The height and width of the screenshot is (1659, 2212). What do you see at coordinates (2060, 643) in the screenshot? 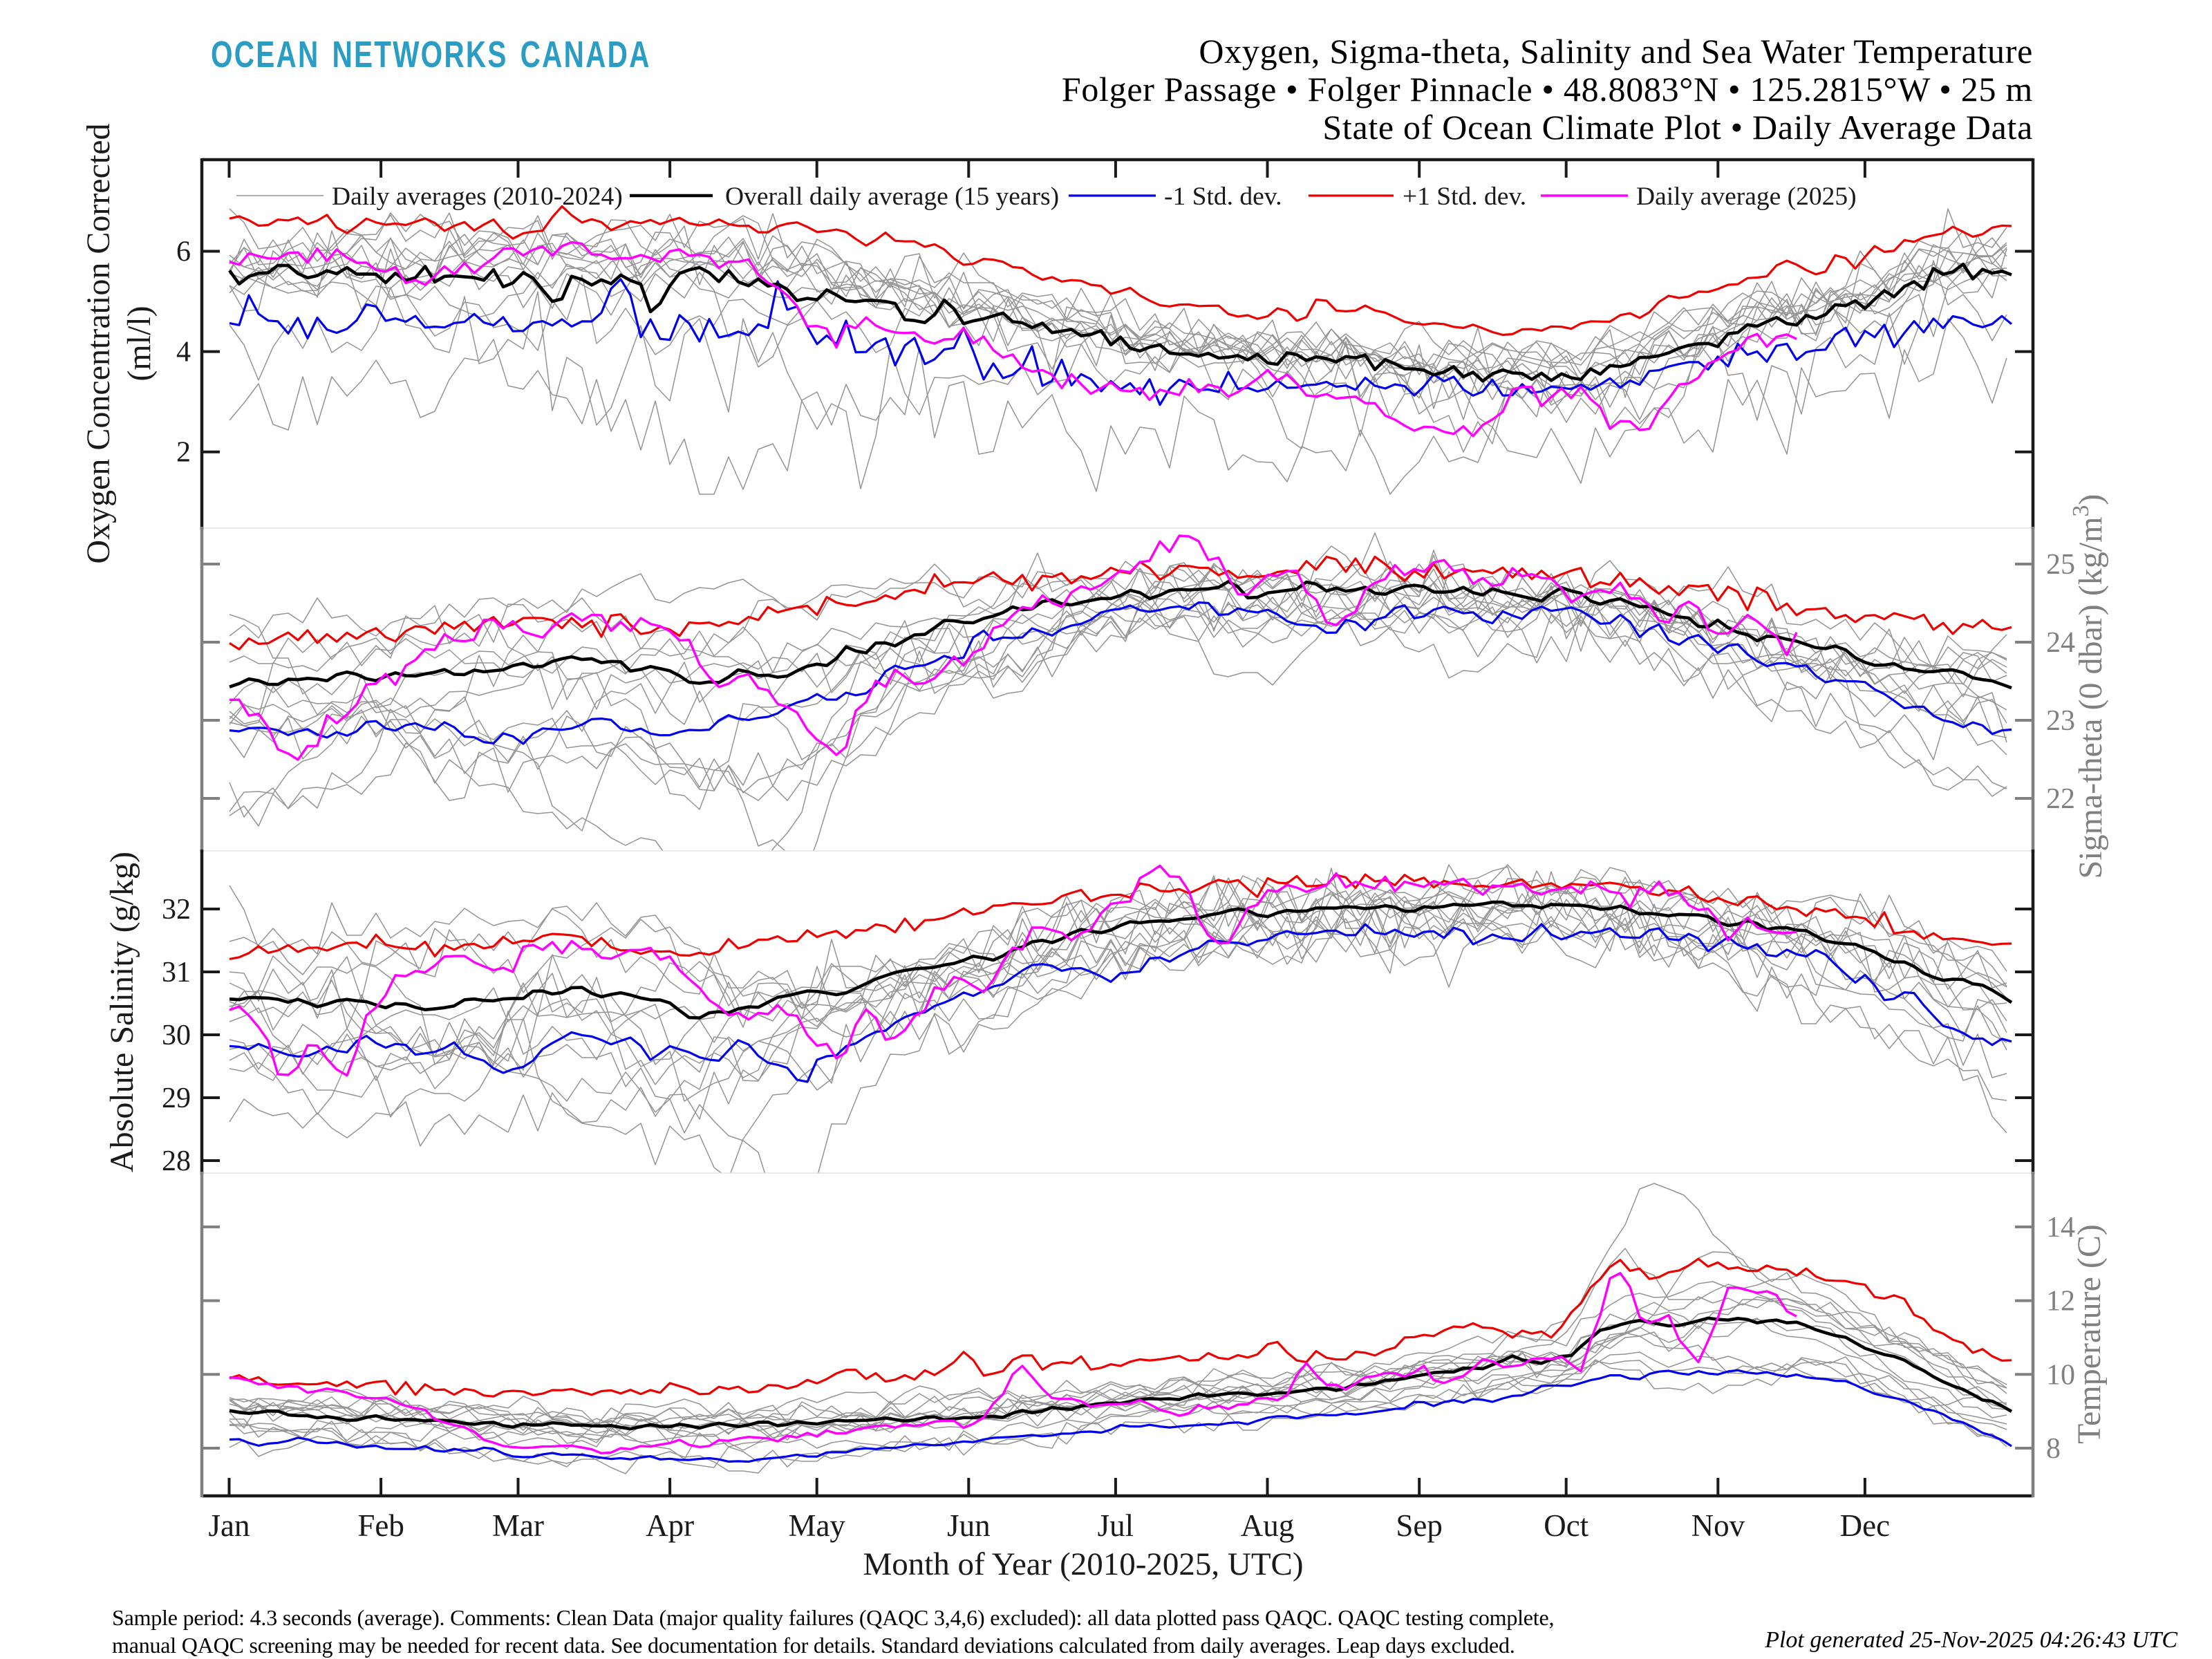
I see `svg-text: 24` at bounding box center [2060, 643].